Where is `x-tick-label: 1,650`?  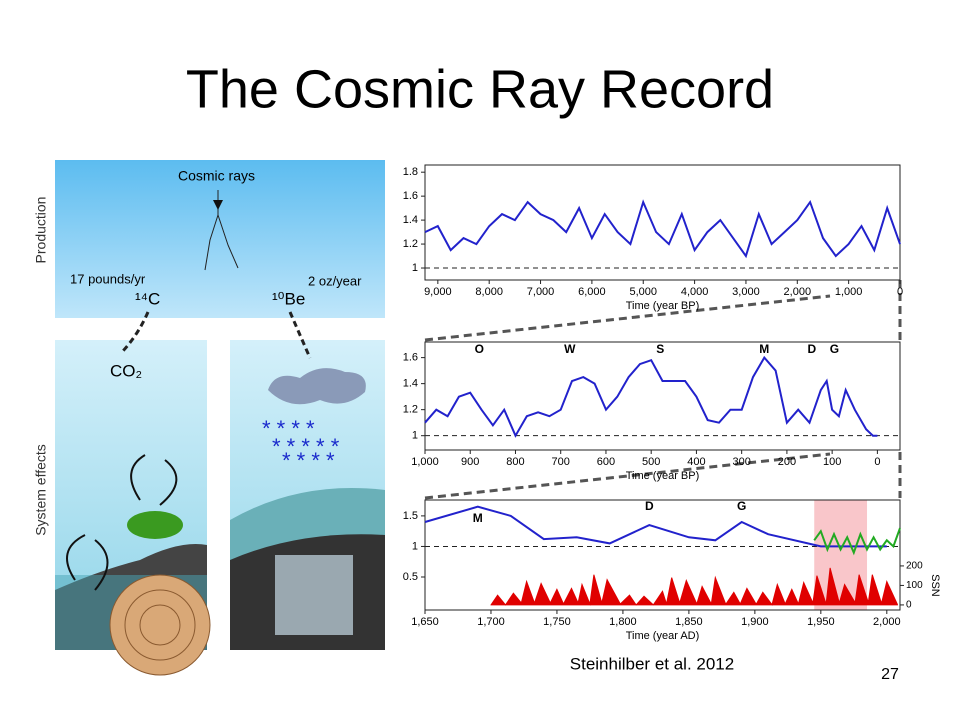
x-tick-label: 1,650 is located at coordinates (425, 622).